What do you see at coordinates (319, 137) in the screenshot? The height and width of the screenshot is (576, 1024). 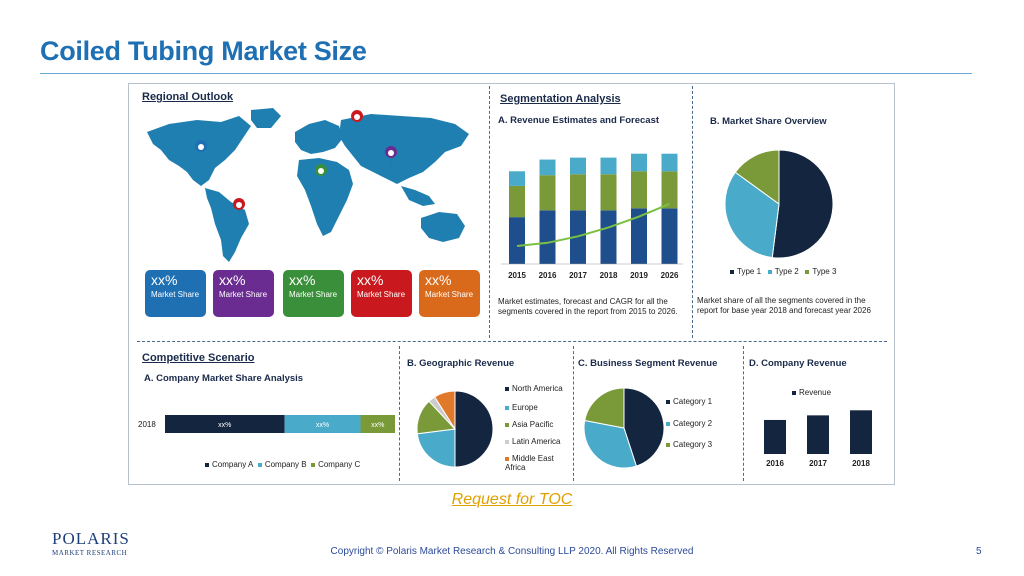 I see `europe-shape` at bounding box center [319, 137].